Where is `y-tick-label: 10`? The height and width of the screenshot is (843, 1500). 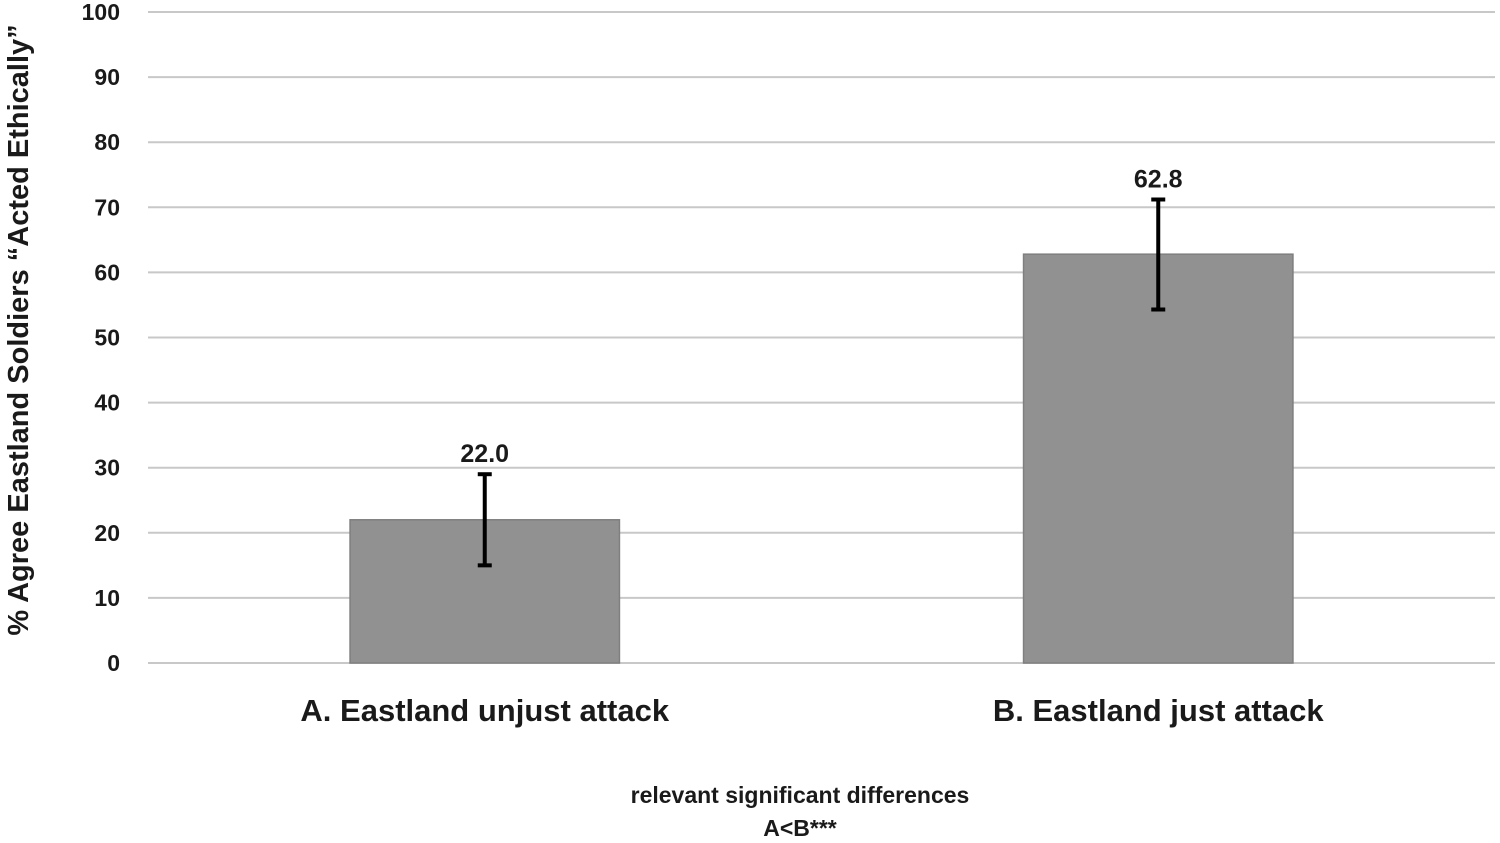
y-tick-label: 10 is located at coordinates (107, 598).